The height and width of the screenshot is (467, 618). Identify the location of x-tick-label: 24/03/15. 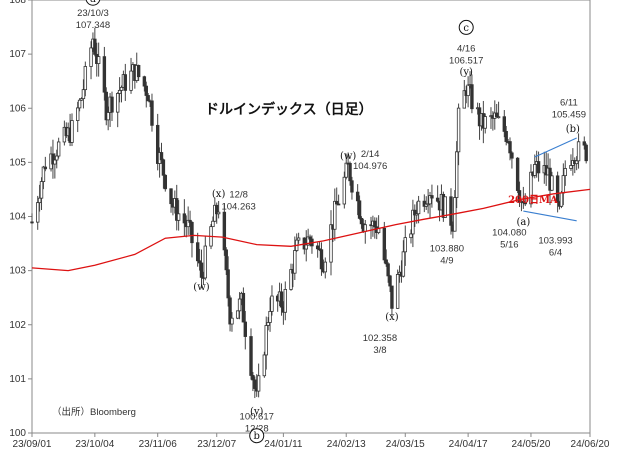
(405, 444).